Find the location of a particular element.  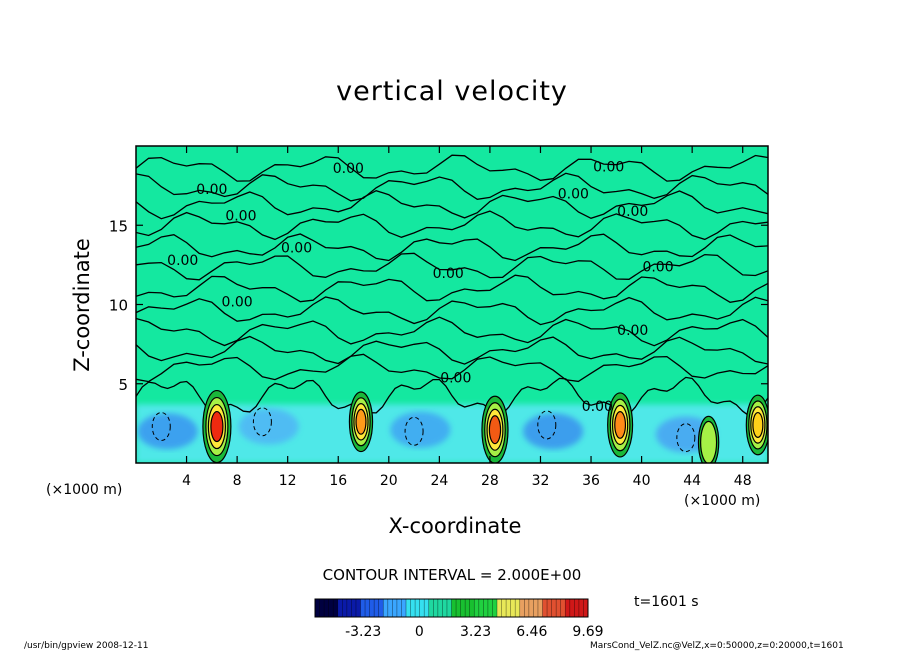

colorbar-tick-label: 6.46 is located at coordinates (531, 632).